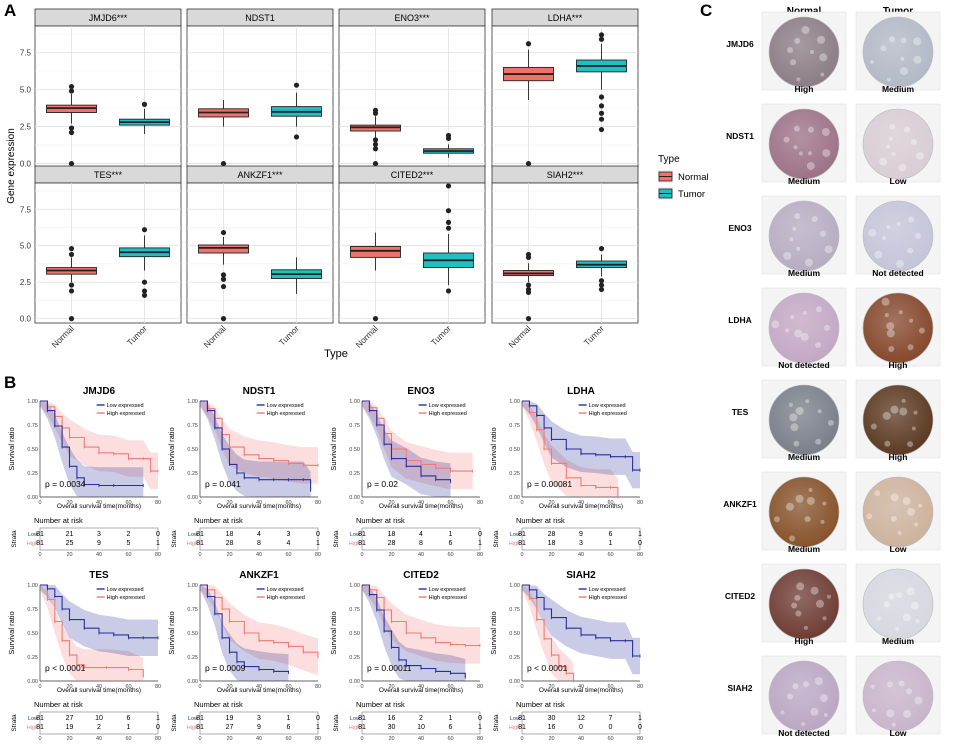 Image resolution: width=955 pixels, height=749 pixels. Describe the element at coordinates (199, 555) in the screenshot. I see `risk-x-tick-label: 0` at that location.